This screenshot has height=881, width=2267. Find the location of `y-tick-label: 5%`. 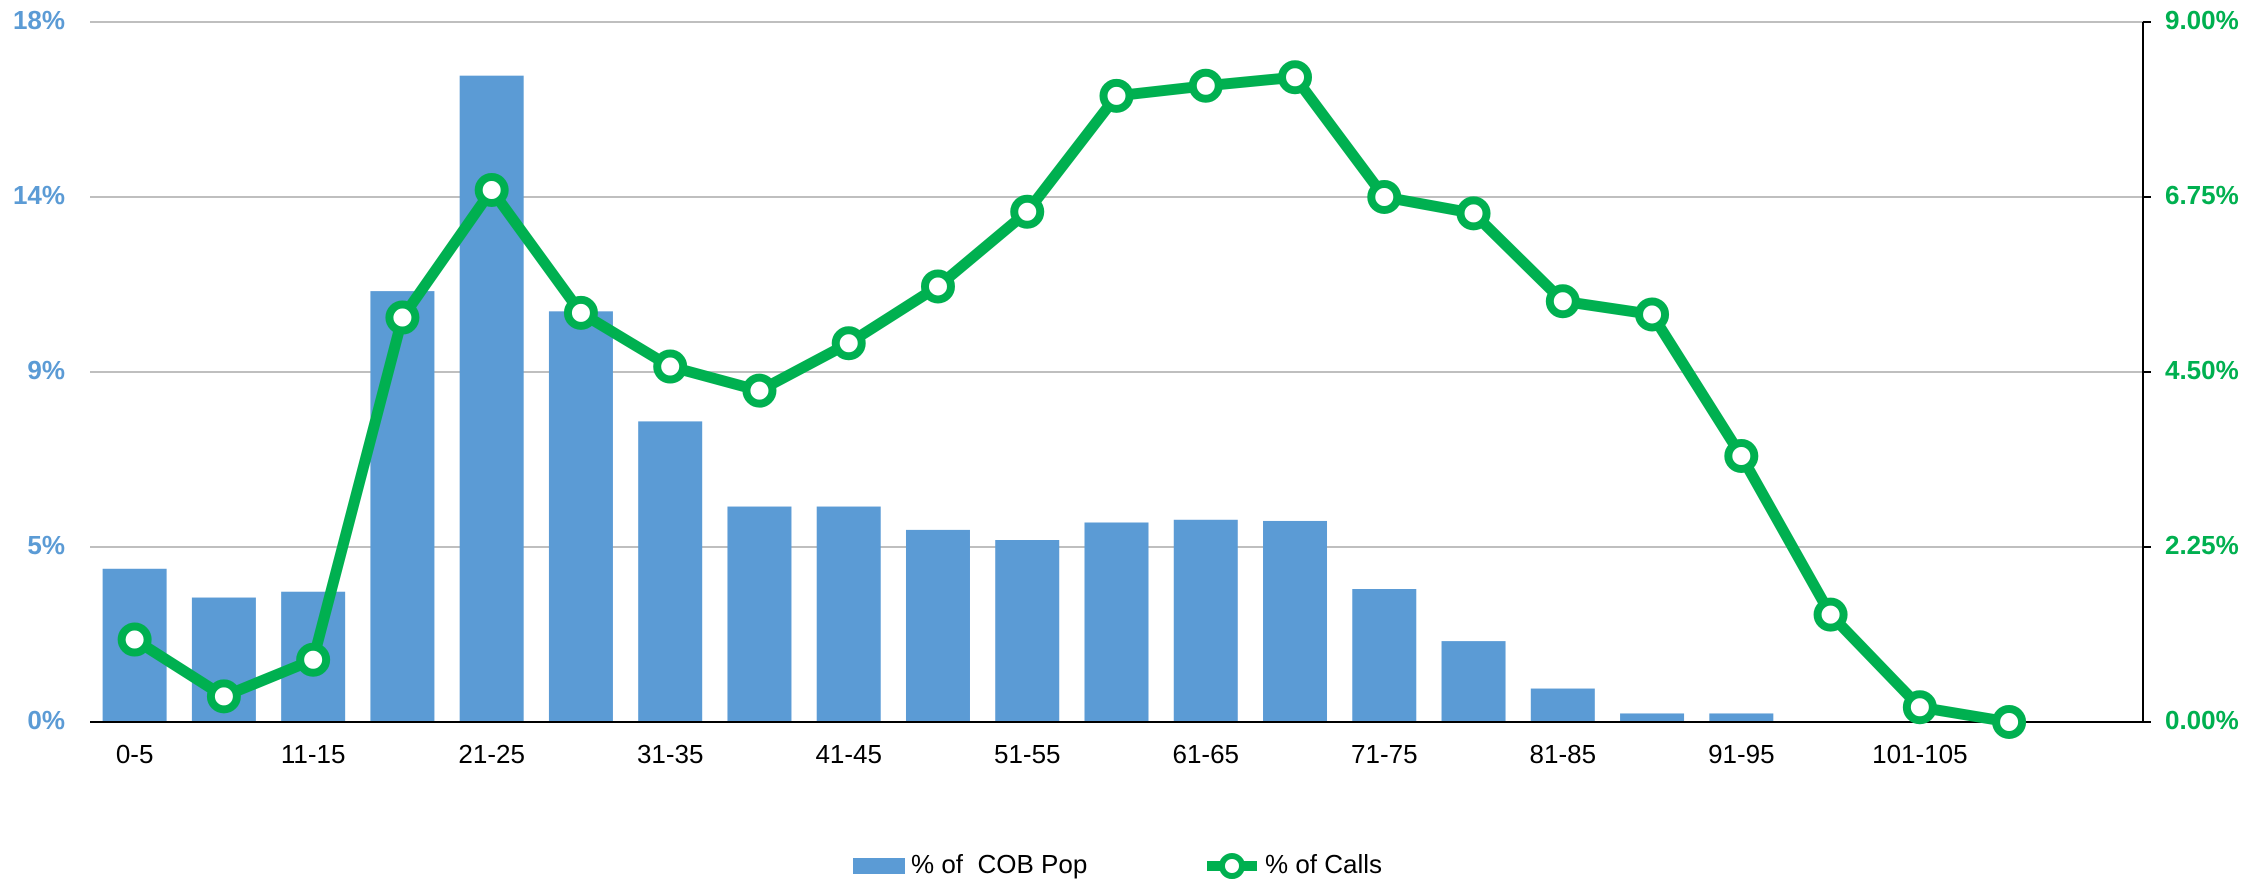

y-tick-label: 5% is located at coordinates (46, 545).